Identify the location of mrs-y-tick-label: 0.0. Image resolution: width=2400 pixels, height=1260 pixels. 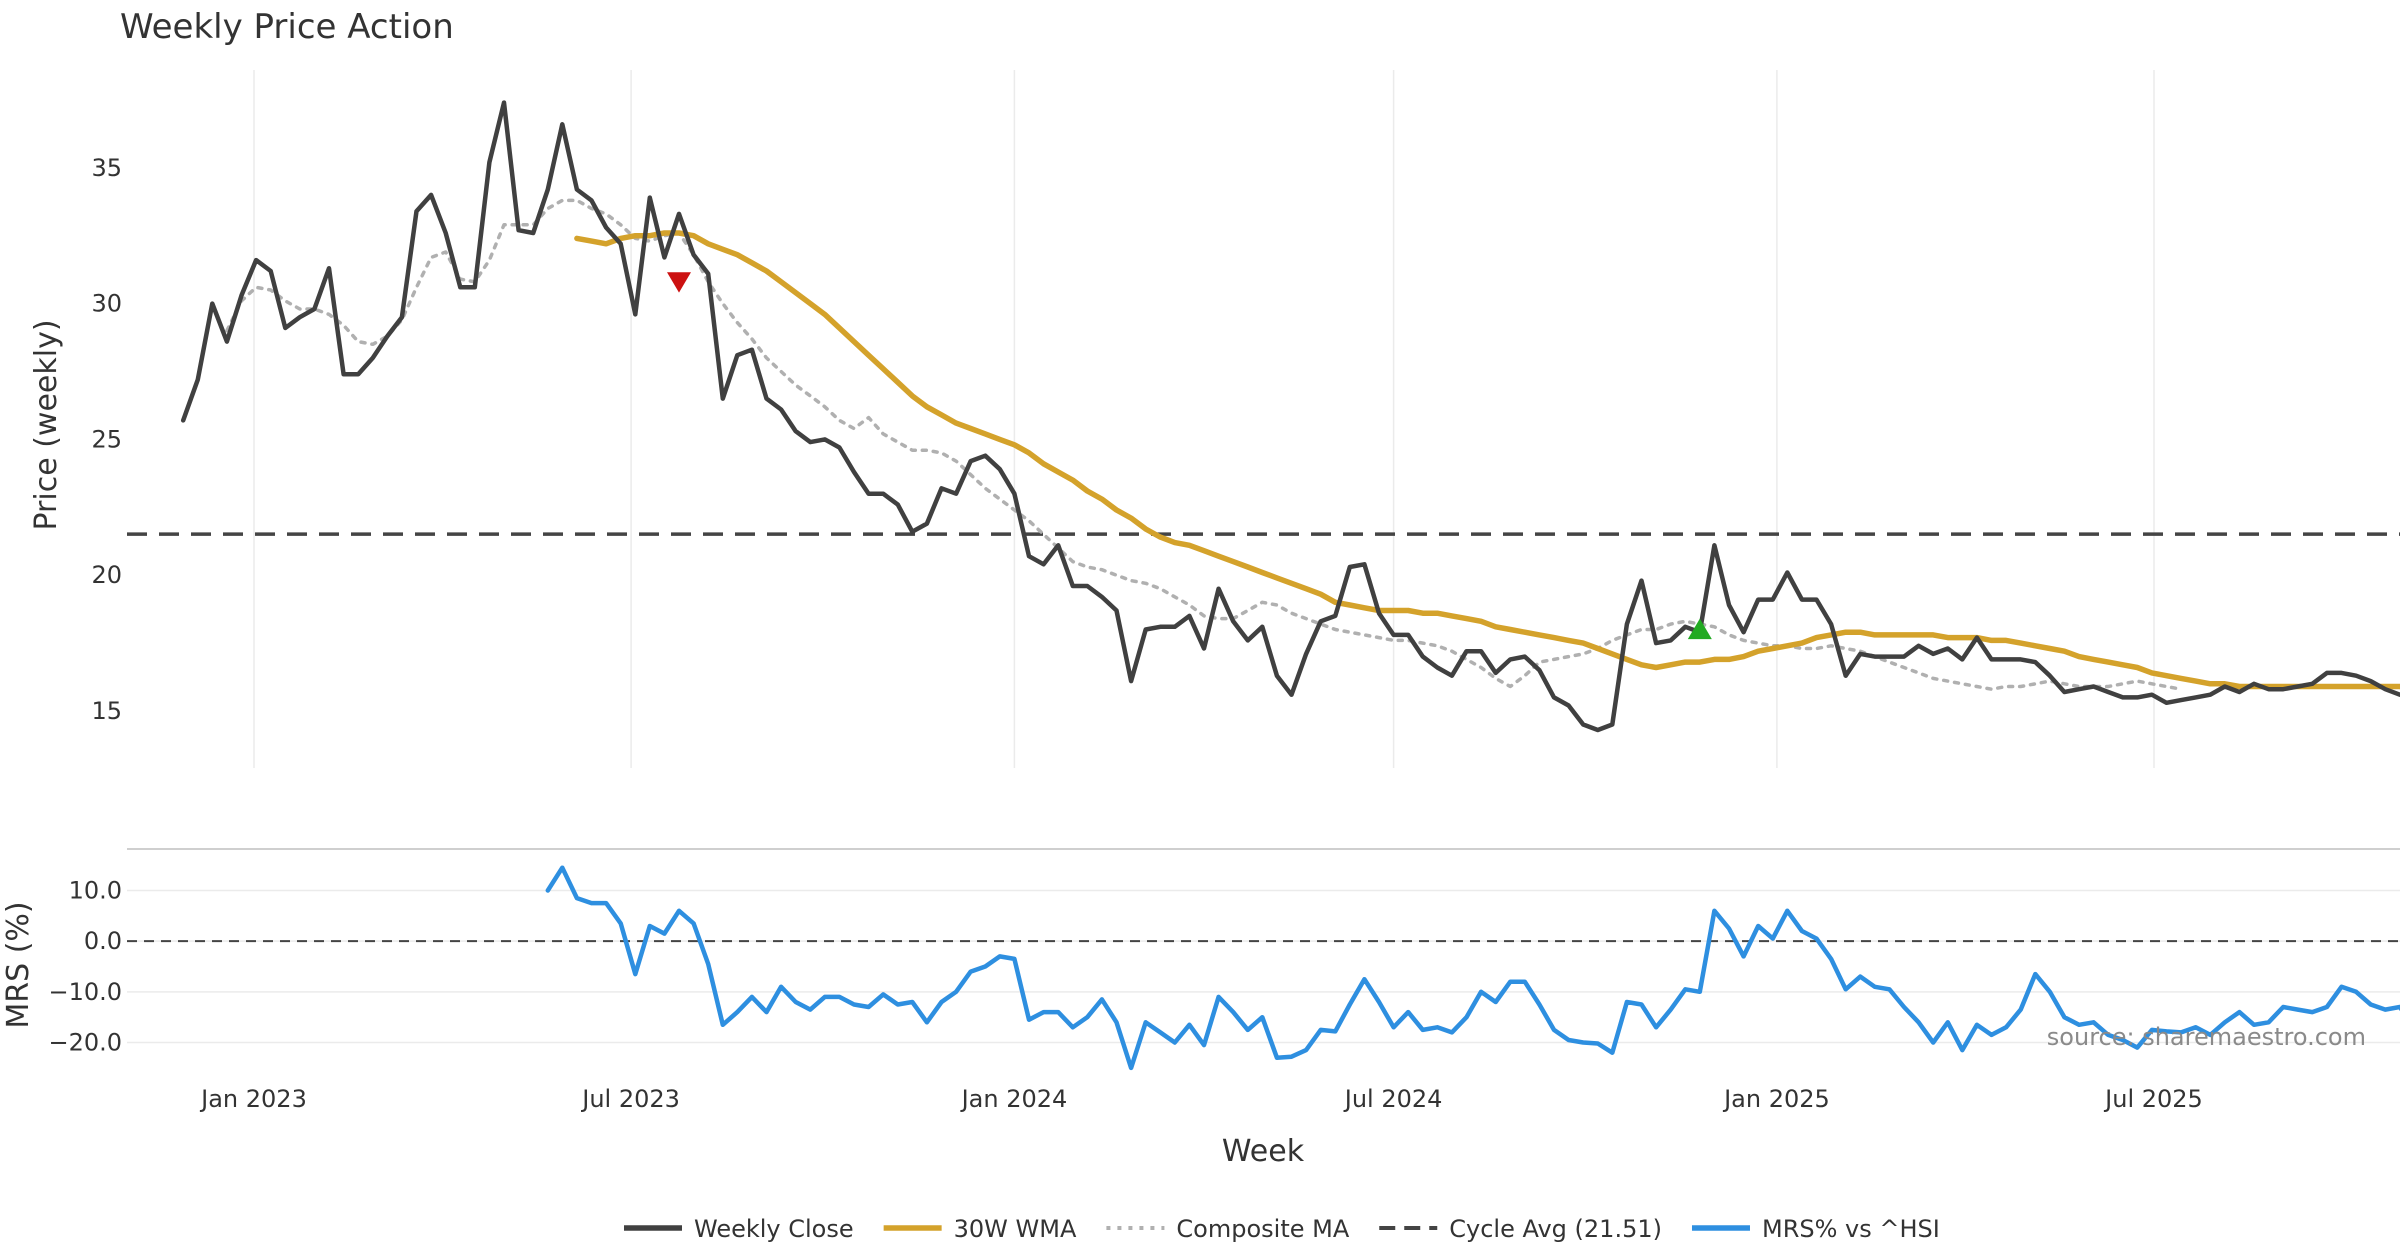
(103, 941).